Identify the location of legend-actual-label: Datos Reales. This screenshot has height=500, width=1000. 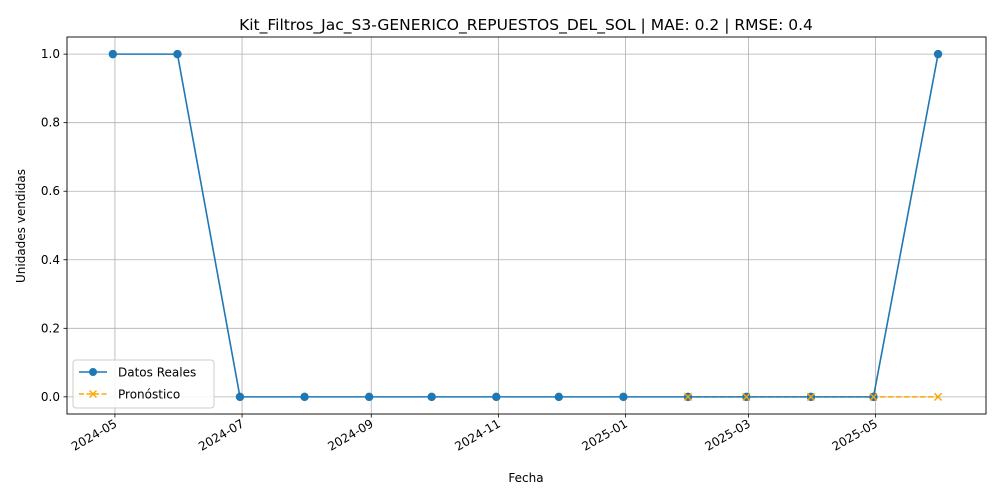
(157, 373).